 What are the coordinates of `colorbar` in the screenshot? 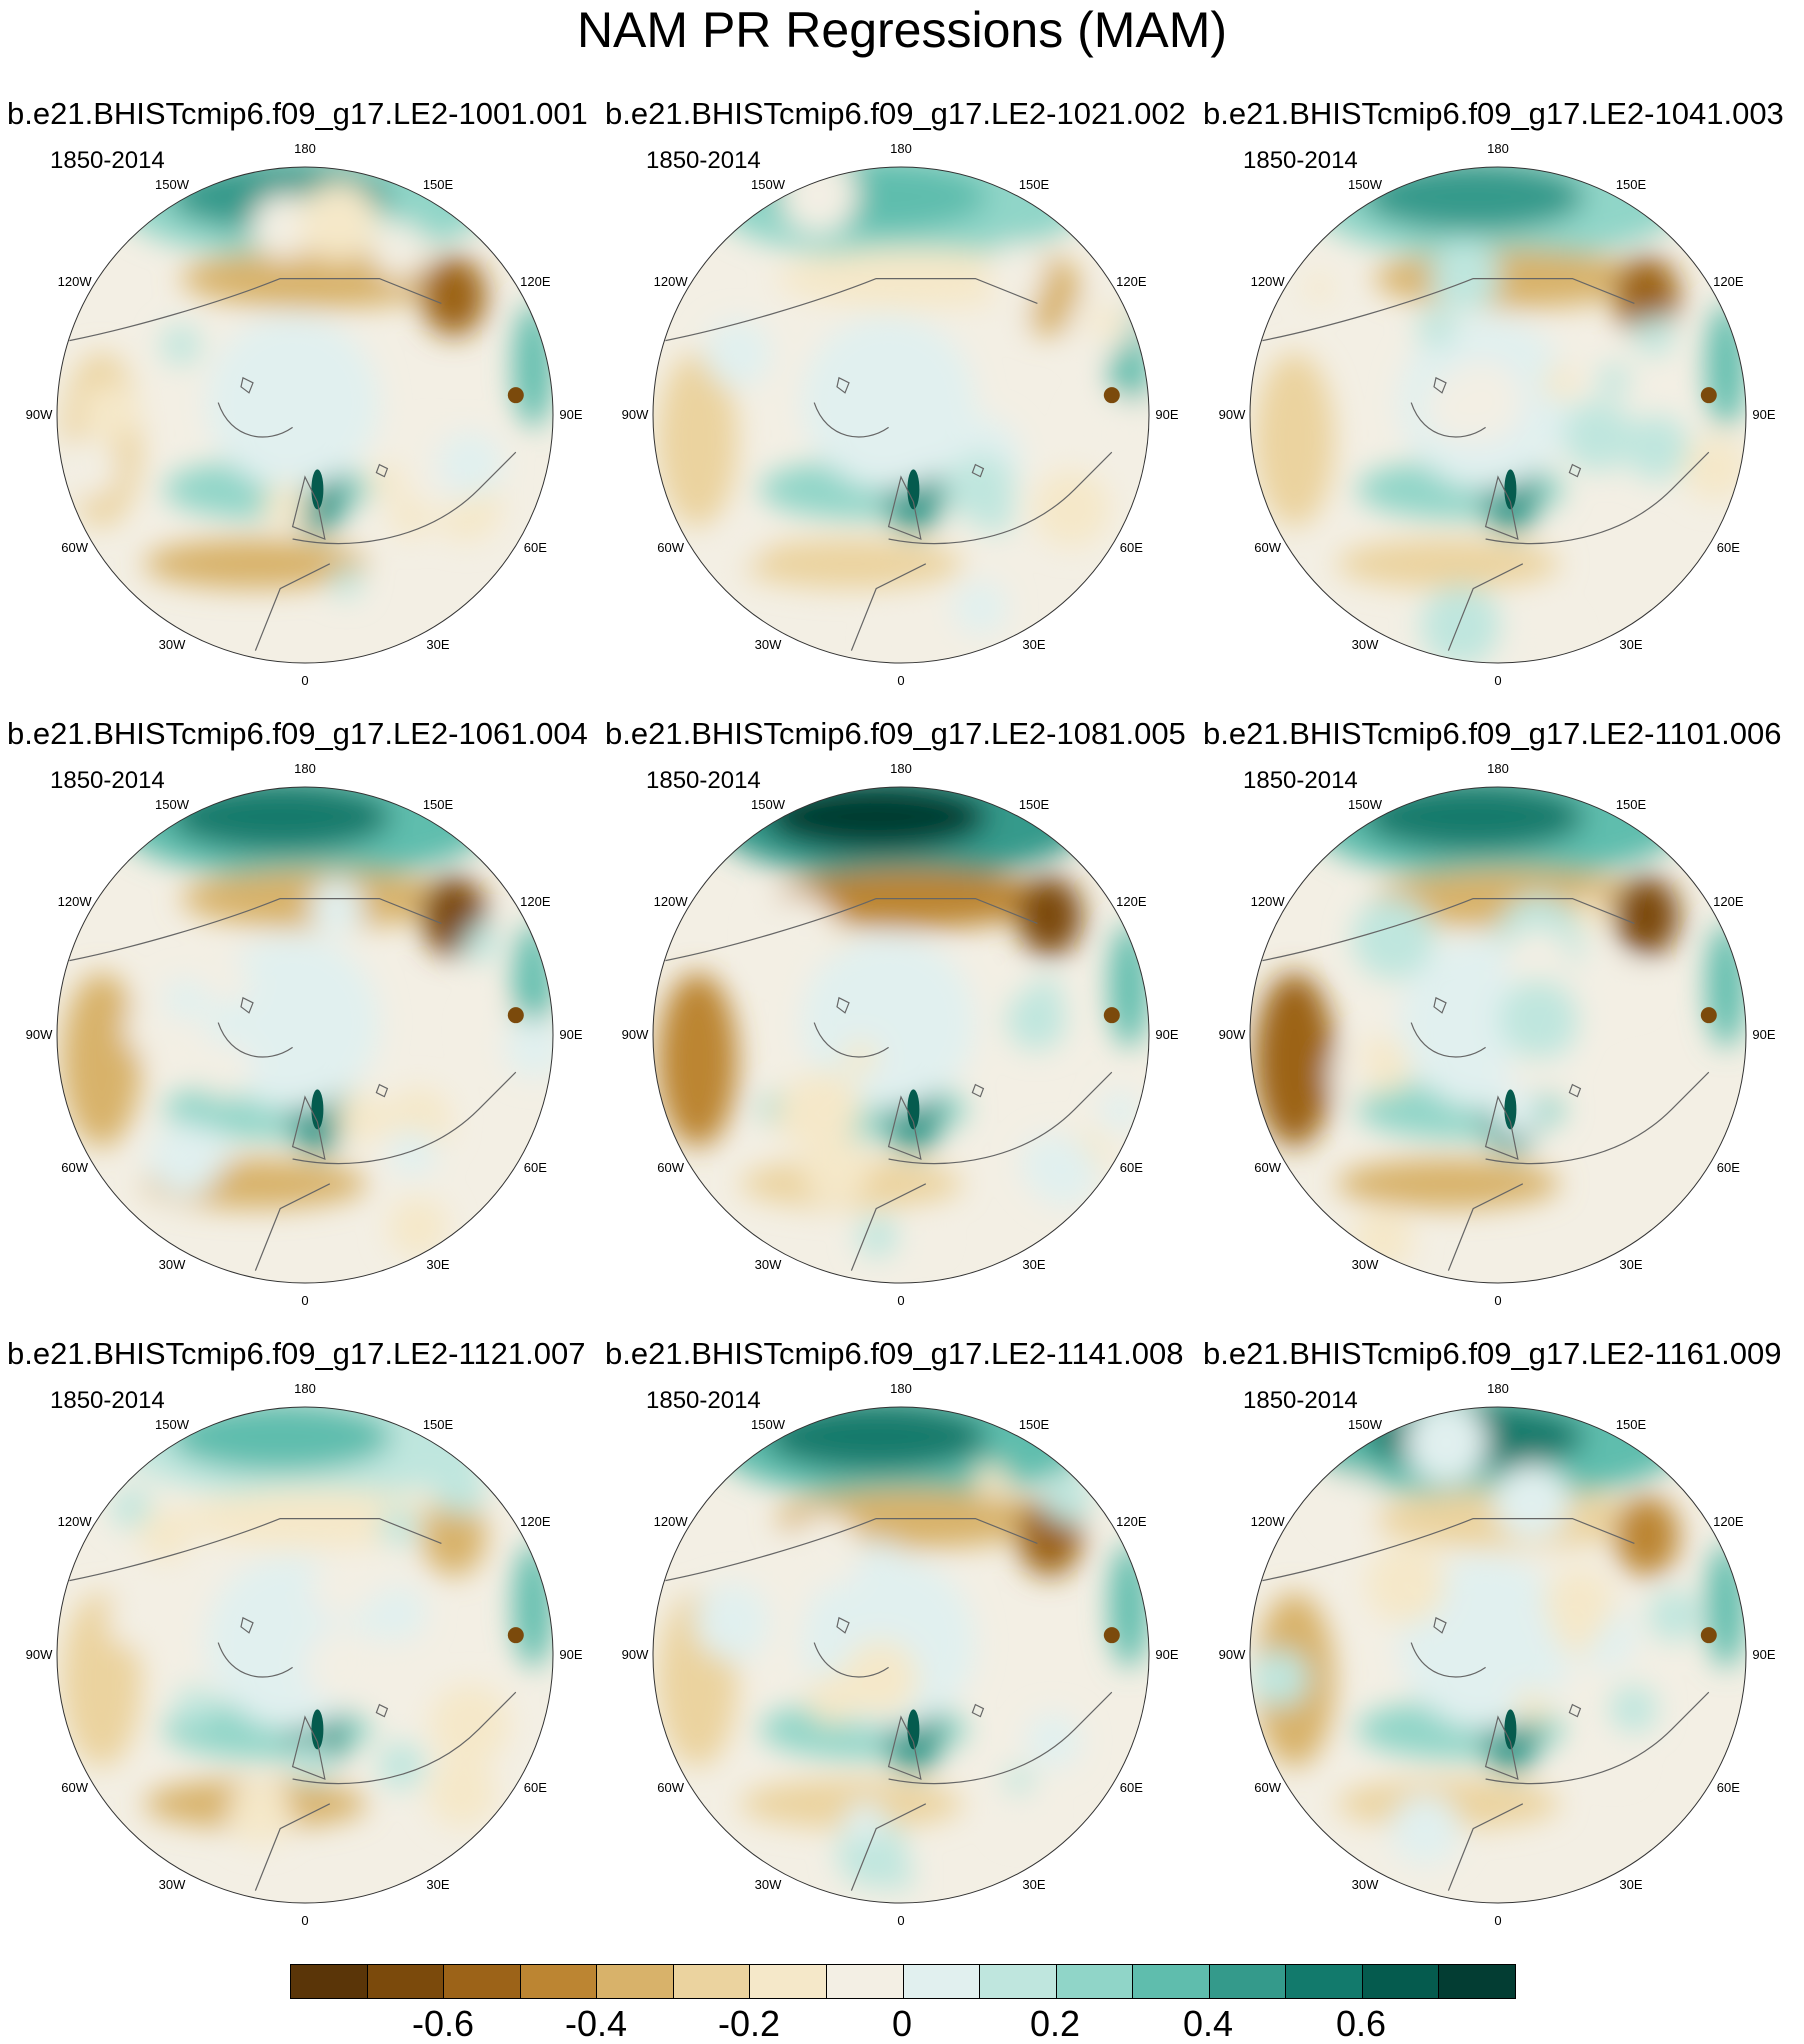 It's located at (903, 1981).